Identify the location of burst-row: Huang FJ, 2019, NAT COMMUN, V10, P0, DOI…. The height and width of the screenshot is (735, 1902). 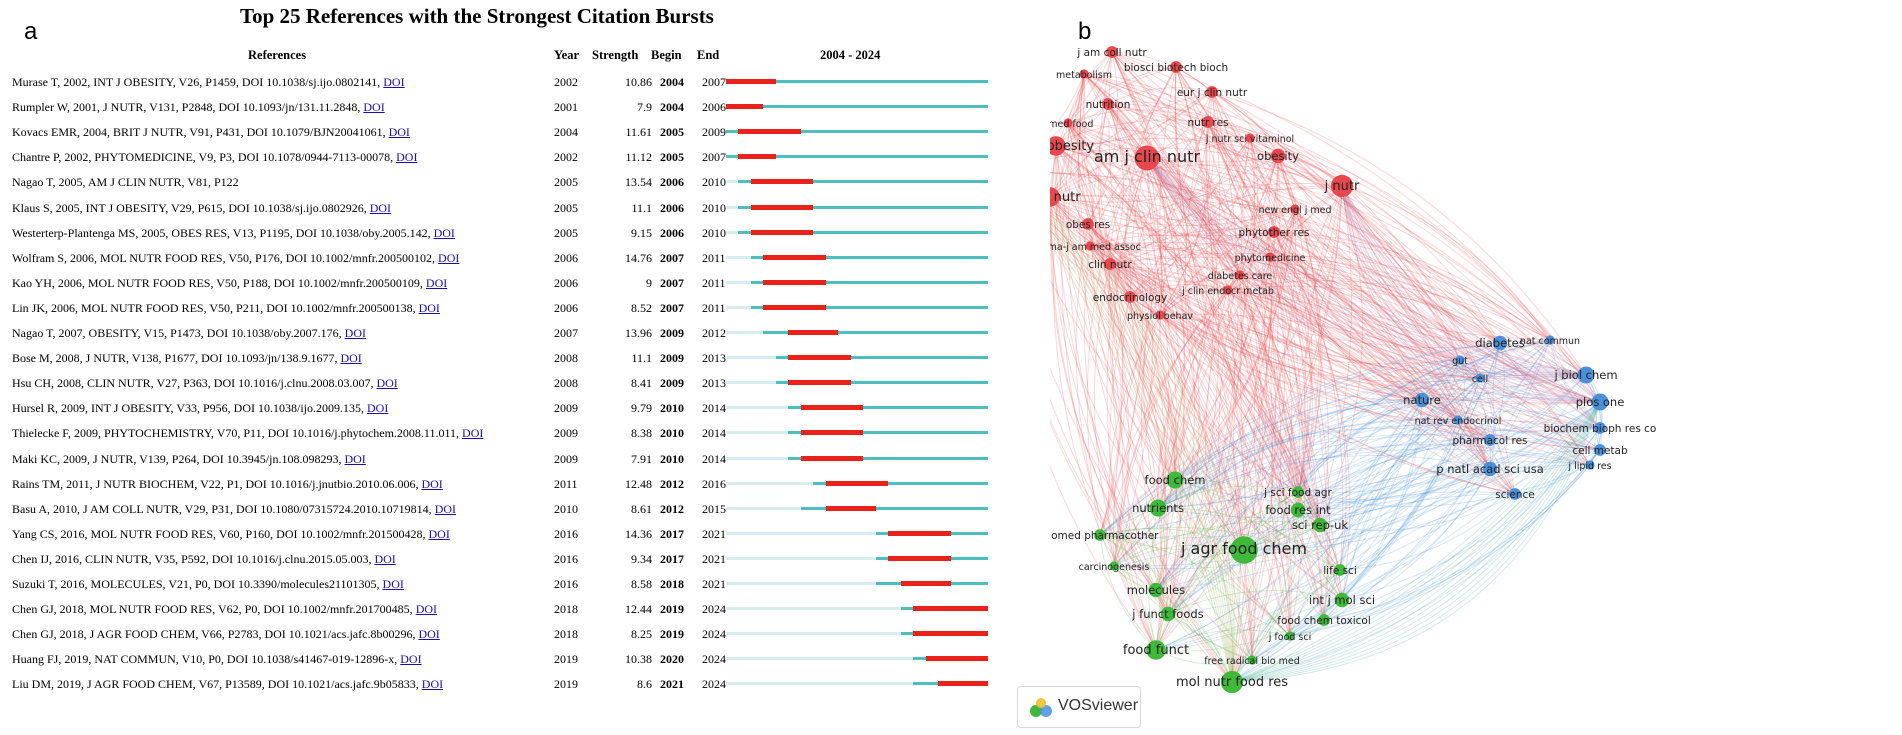
(512, 664).